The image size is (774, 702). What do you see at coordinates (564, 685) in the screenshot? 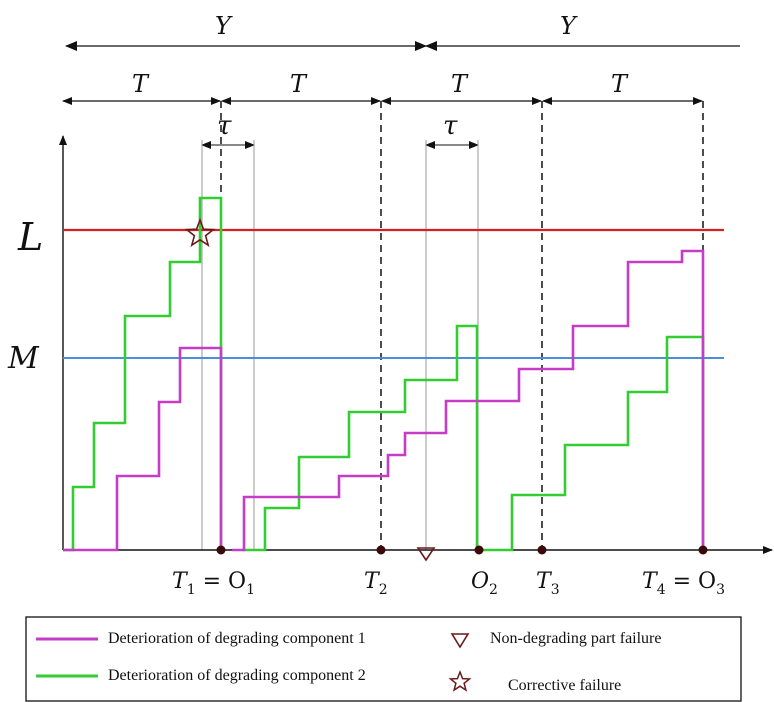
I see `legend-label-corrective-failure: Corrective failure` at bounding box center [564, 685].